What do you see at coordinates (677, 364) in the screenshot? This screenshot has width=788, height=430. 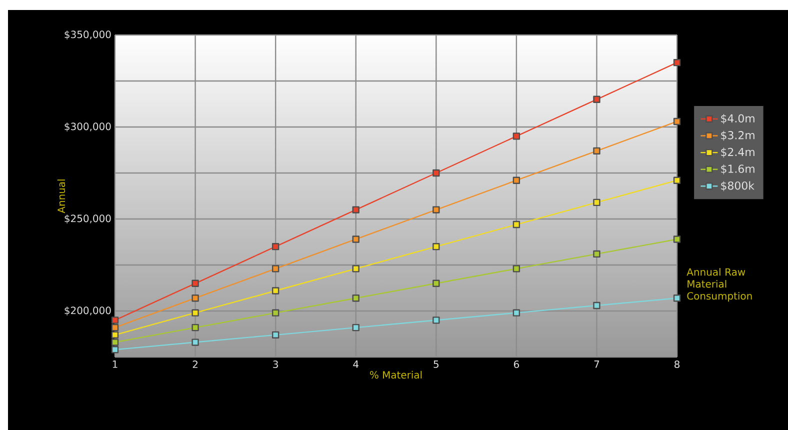 I see `x-tick-label: 8` at bounding box center [677, 364].